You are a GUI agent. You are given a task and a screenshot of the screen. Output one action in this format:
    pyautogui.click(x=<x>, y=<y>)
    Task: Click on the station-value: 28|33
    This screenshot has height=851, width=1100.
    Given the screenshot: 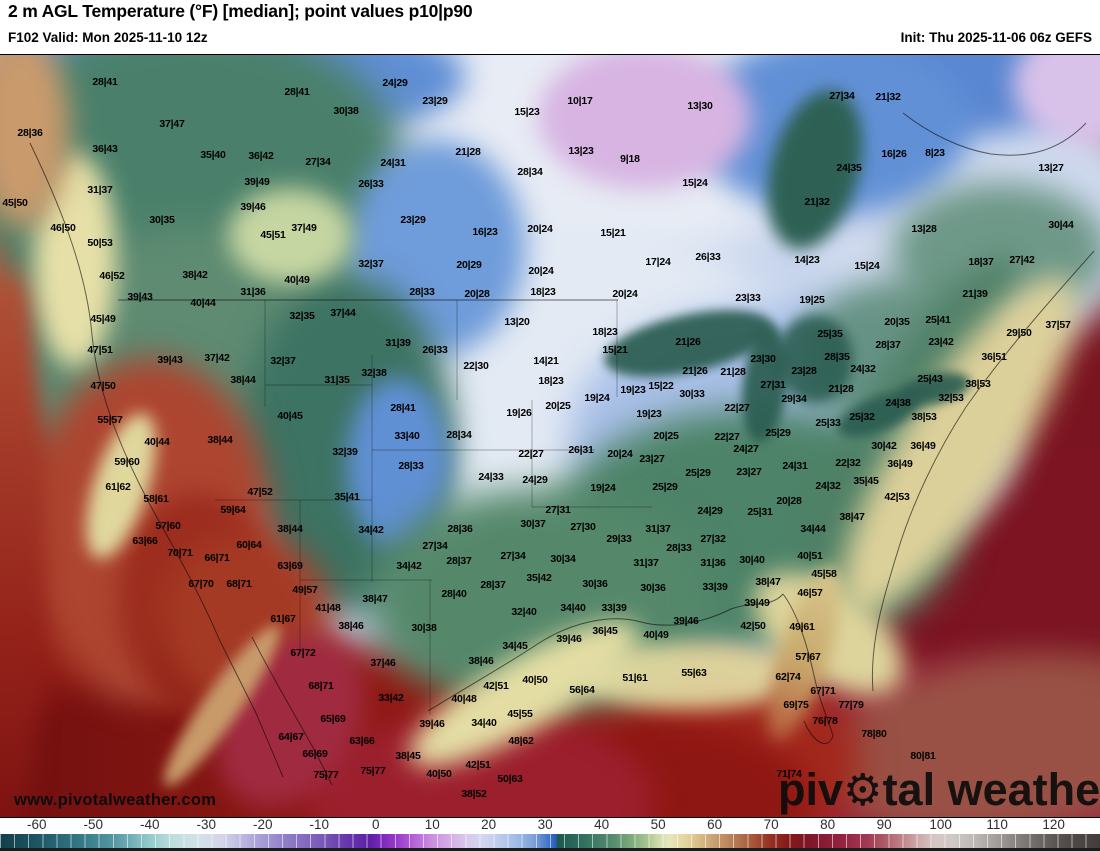 What is the action you would take?
    pyautogui.click(x=679, y=547)
    